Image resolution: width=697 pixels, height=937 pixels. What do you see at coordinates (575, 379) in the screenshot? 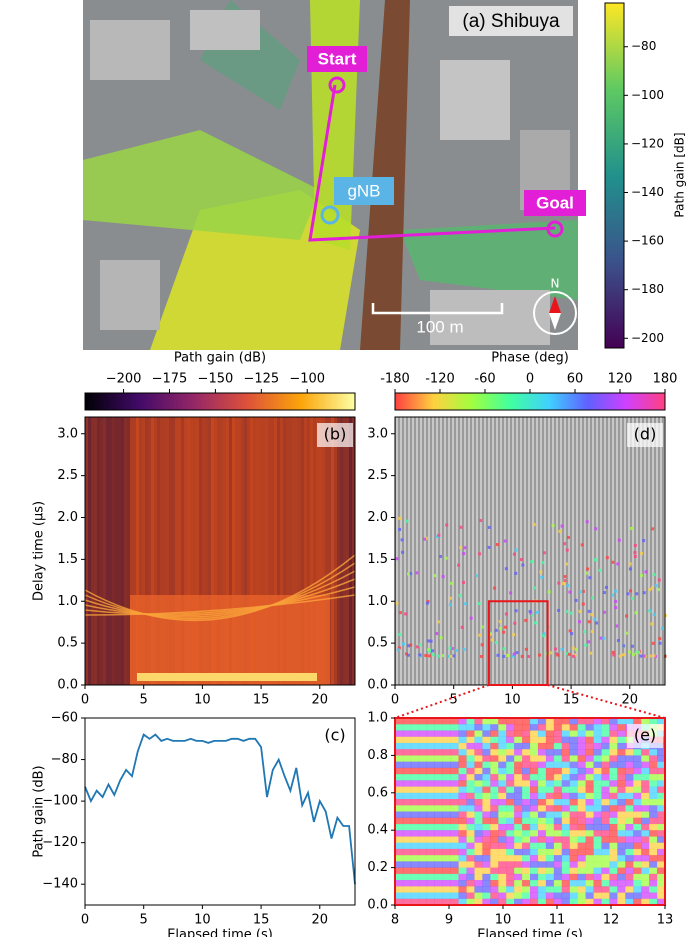
I see `colorbar-tick-label: 60` at bounding box center [575, 379].